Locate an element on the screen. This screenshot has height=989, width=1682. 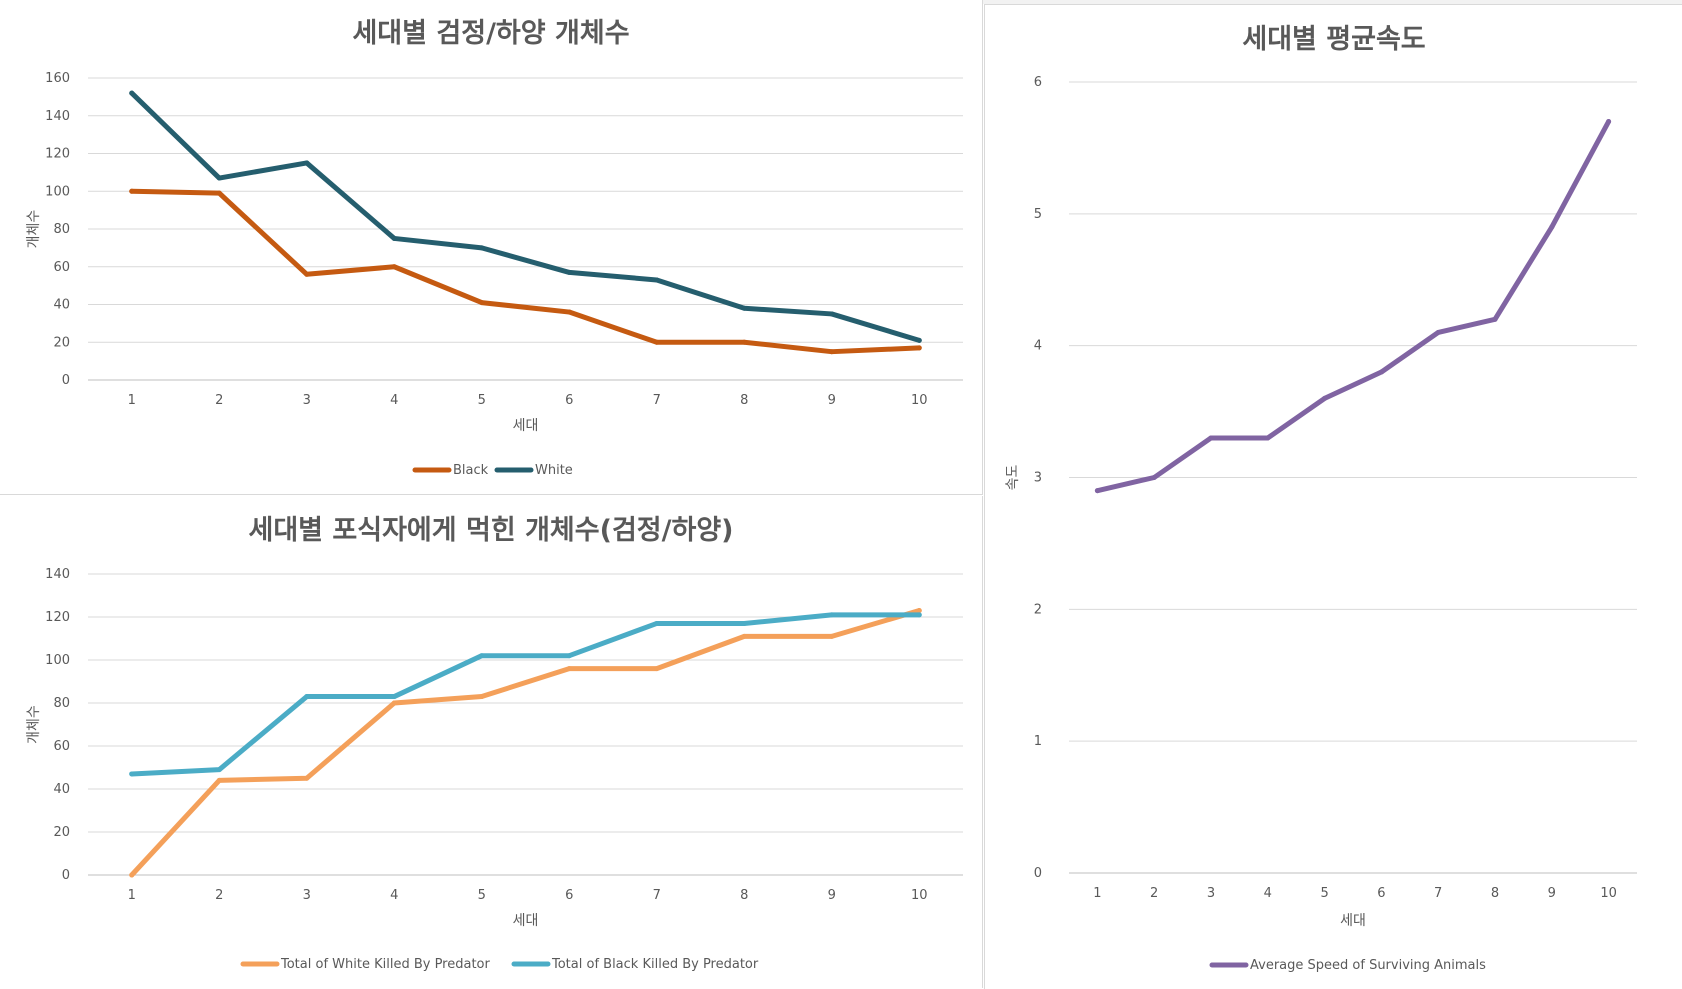
y-tick-label: 60 is located at coordinates (61, 267).